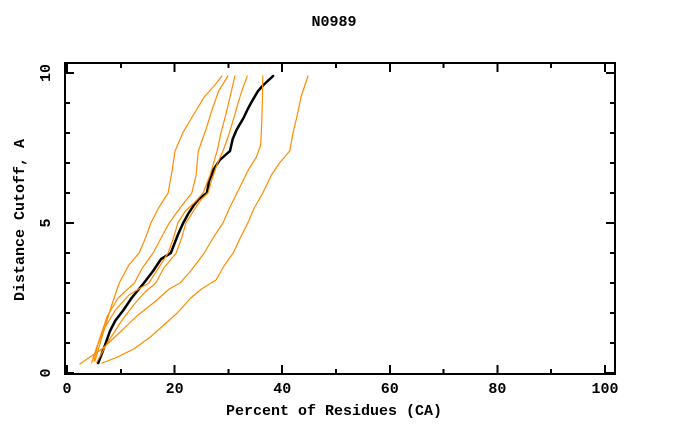  What do you see at coordinates (66, 389) in the screenshot?
I see `x-tick-label: 0` at bounding box center [66, 389].